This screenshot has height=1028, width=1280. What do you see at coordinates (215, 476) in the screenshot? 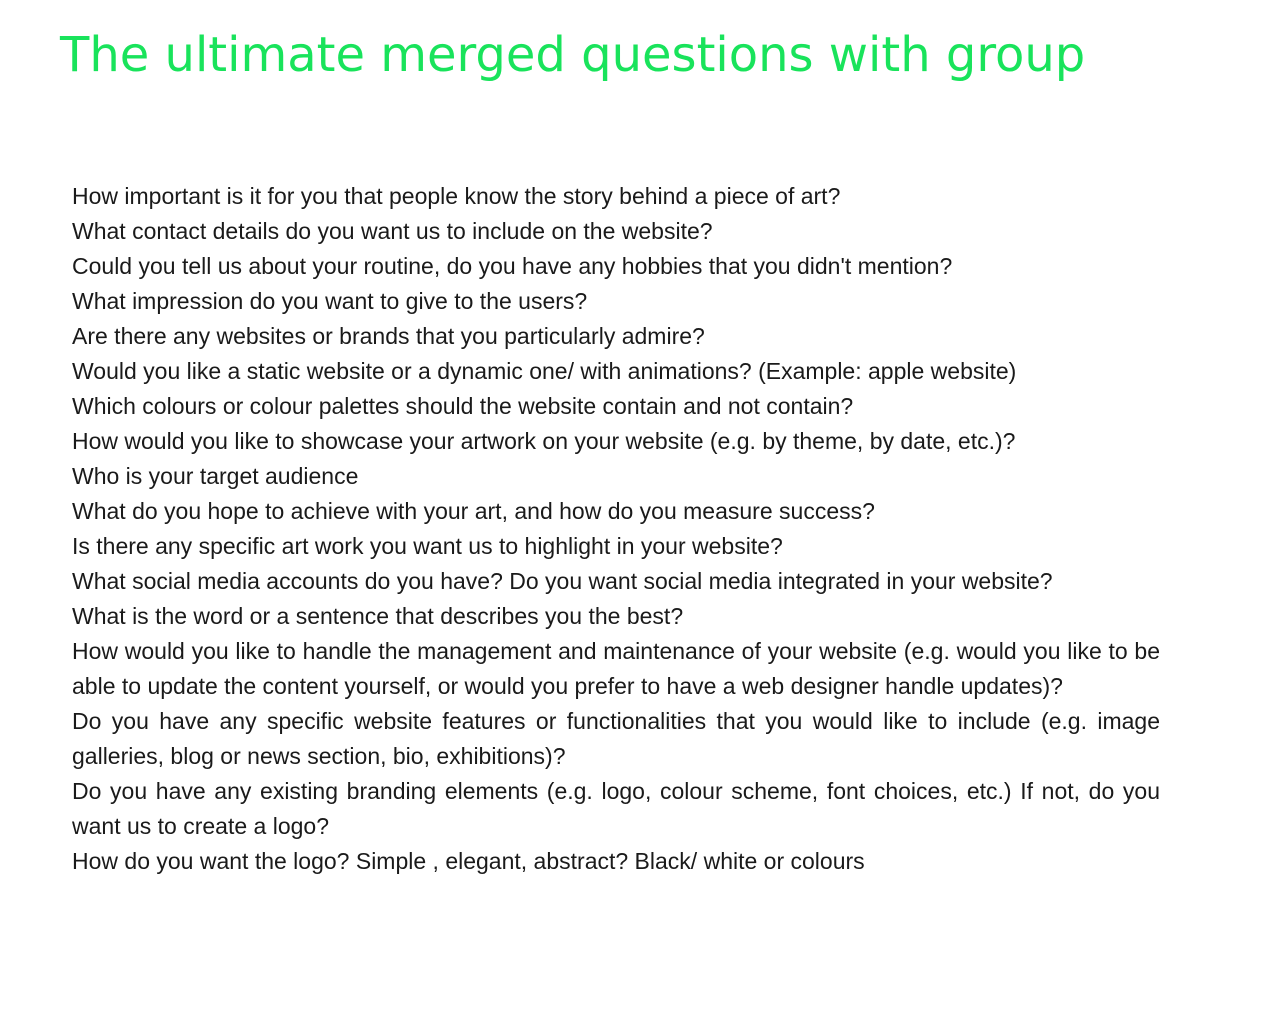
I see `question-item: Who is your target audience` at bounding box center [215, 476].